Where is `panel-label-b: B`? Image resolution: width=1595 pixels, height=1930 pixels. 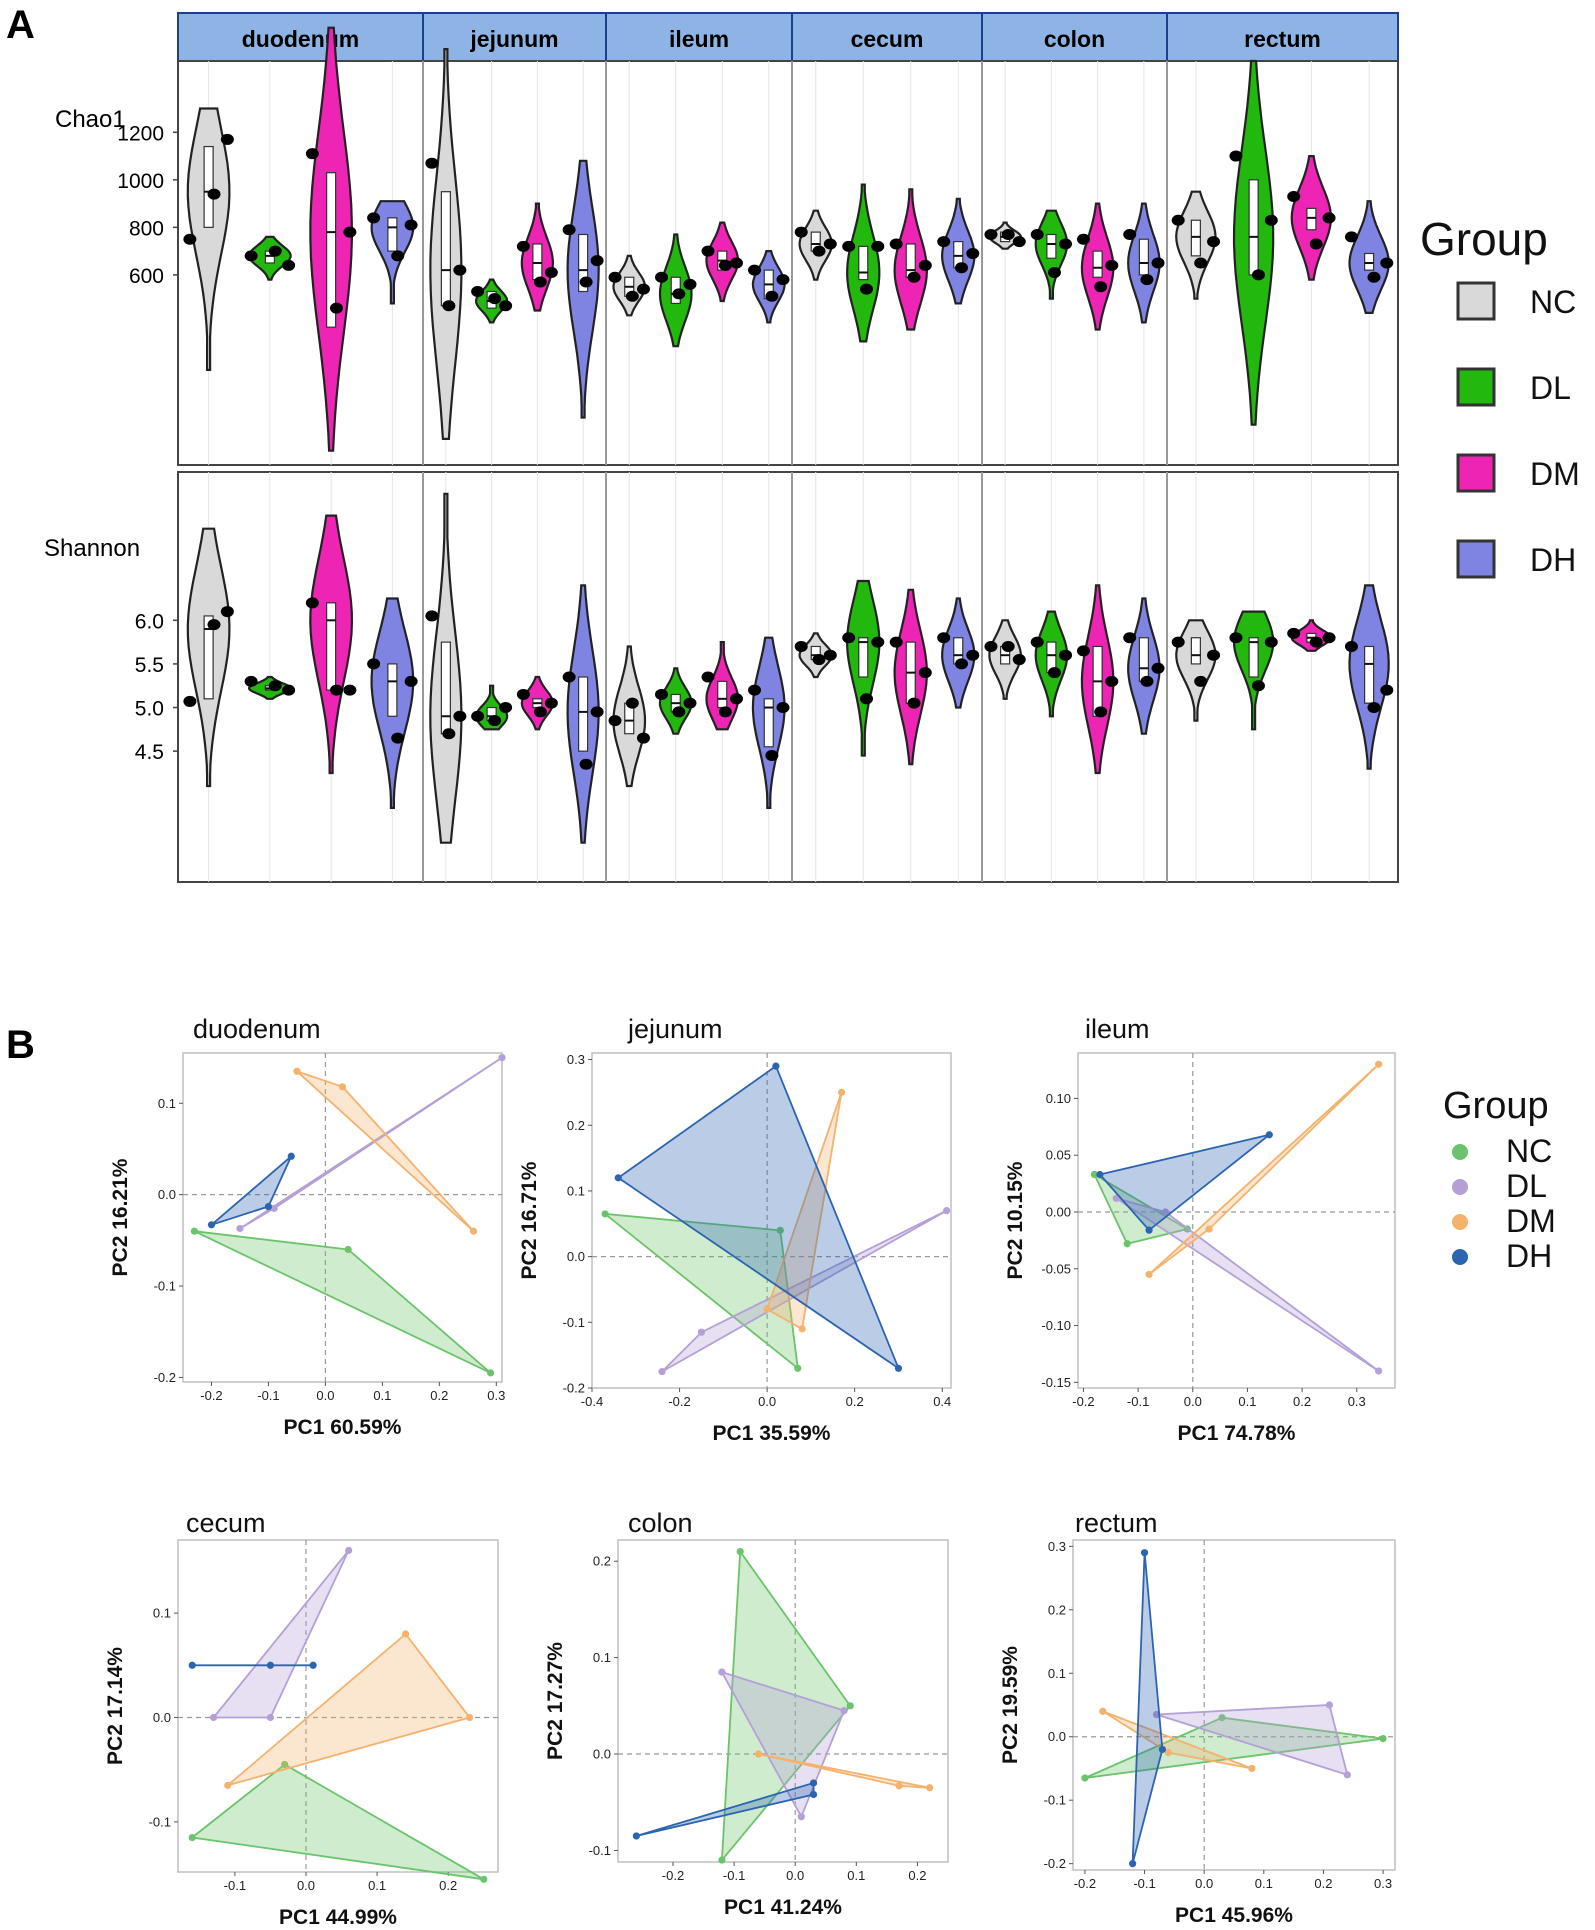
panel-label-b: B is located at coordinates (20, 1045).